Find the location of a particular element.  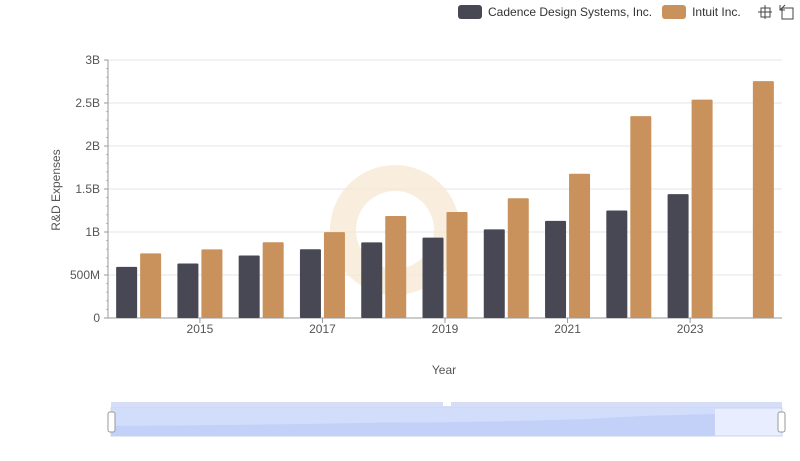

y-tick-label: 3B is located at coordinates (92, 60).